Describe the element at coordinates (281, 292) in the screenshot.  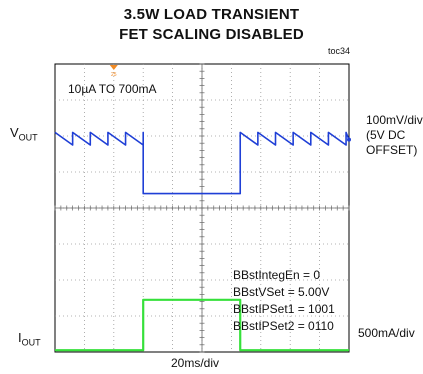
I see `setting-line: BBstVSet = 5.00V` at that location.